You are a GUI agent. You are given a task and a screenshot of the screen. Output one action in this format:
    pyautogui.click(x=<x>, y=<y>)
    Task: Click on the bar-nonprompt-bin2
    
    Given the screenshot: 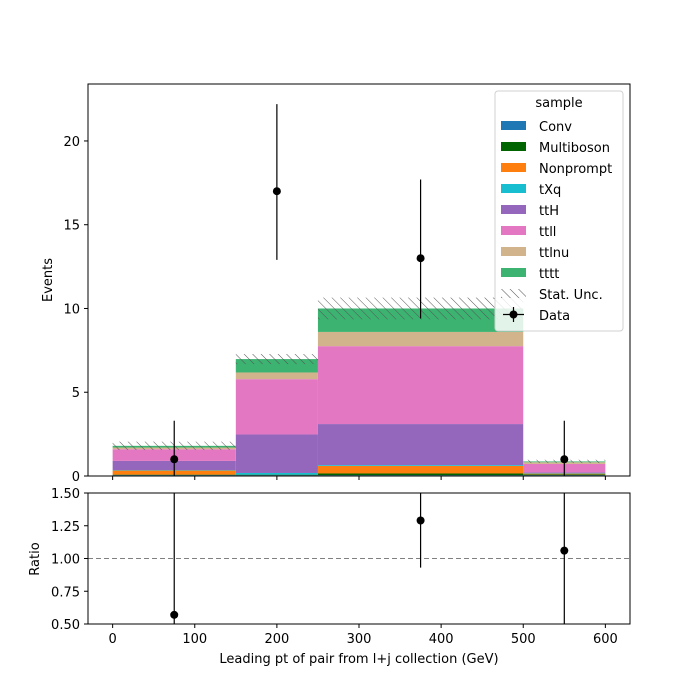 What is the action you would take?
    pyautogui.click(x=420, y=469)
    